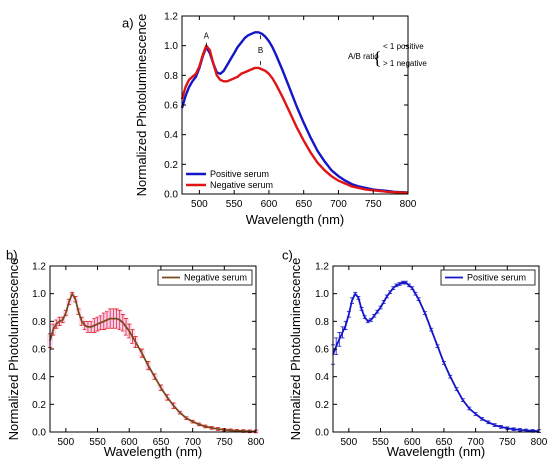 The width and height of the screenshot is (550, 462). What do you see at coordinates (39, 322) in the screenshot?
I see `panel-b-y-tick-label: 0.8` at bounding box center [39, 322].